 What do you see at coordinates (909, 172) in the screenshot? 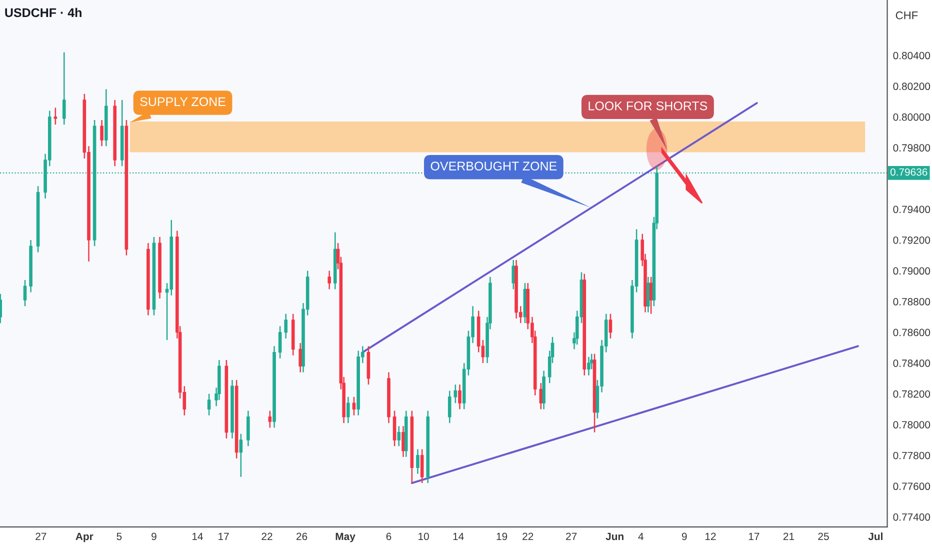
I see `ref-line-label: 0.79636` at bounding box center [909, 172].